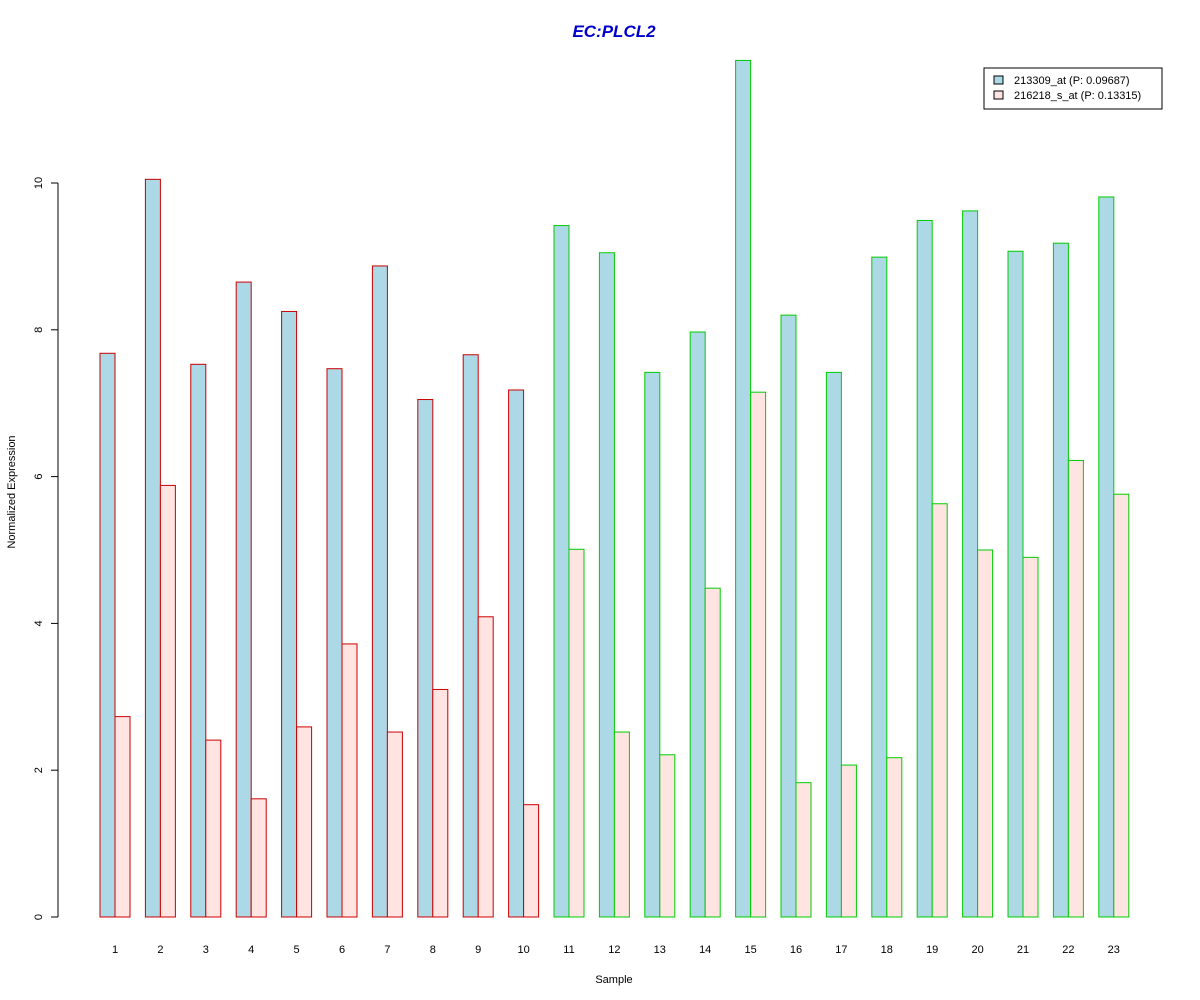 This screenshot has width=1200, height=1000. What do you see at coordinates (478, 950) in the screenshot?
I see `x-tick-label-9: 9` at bounding box center [478, 950].